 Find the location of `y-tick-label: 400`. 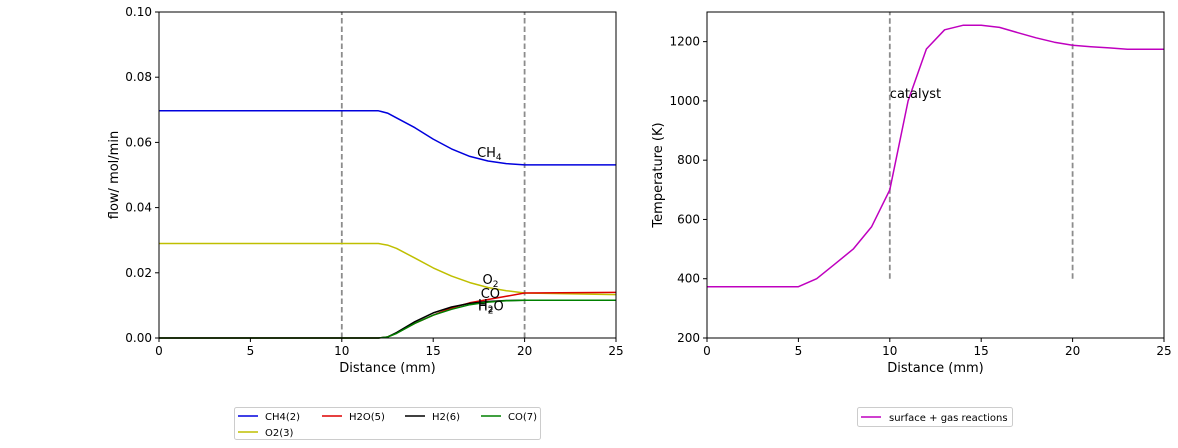

y-tick-label: 400 is located at coordinates (688, 279).